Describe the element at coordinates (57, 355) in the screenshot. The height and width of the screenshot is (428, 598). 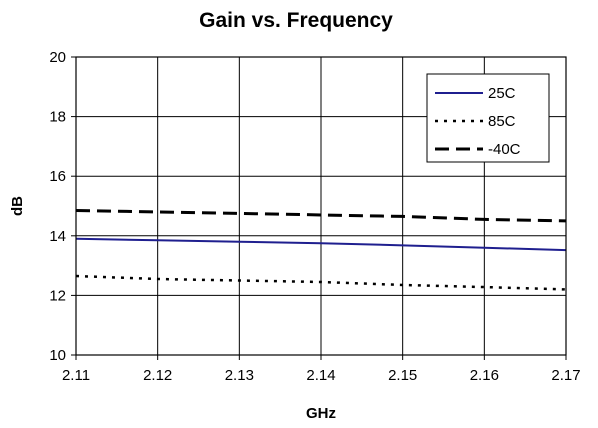
I see `y-tick-label: 10` at that location.